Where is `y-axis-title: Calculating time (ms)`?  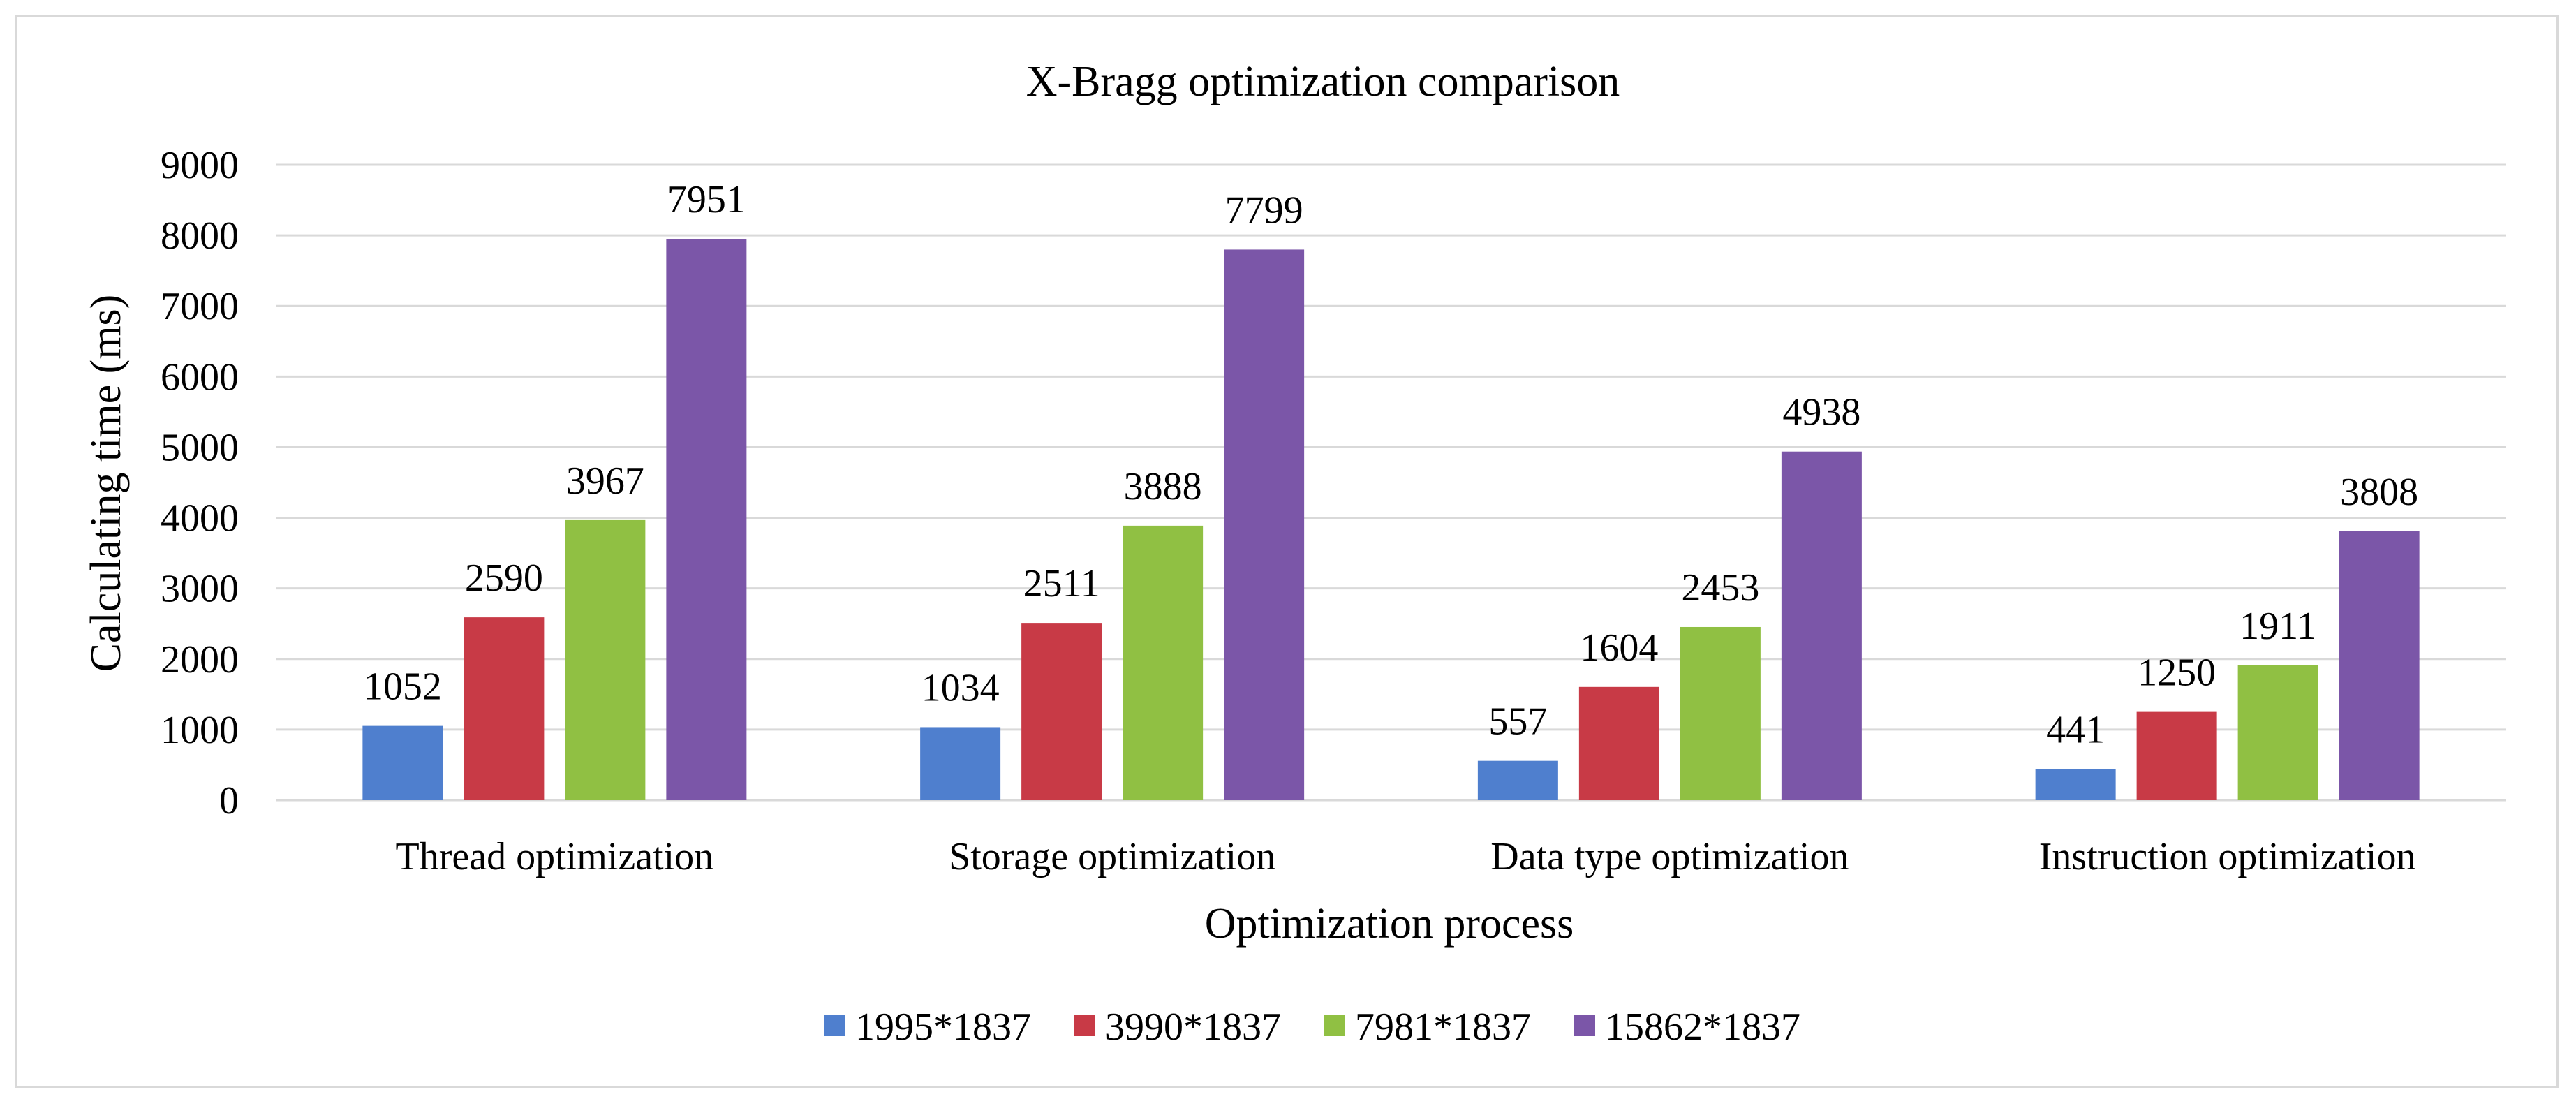
y-axis-title: Calculating time (ms) is located at coordinates (106, 483).